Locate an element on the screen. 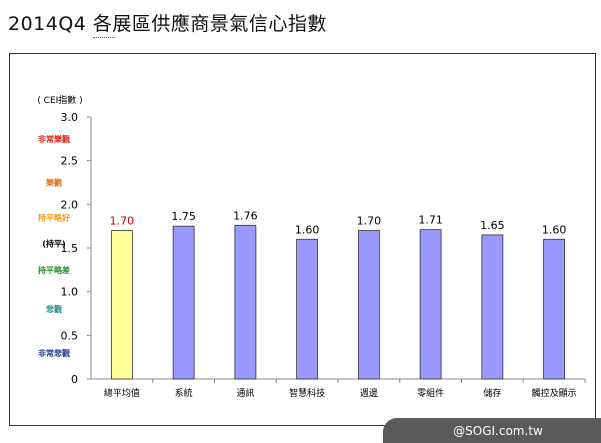  bar-highlight is located at coordinates (121, 305).